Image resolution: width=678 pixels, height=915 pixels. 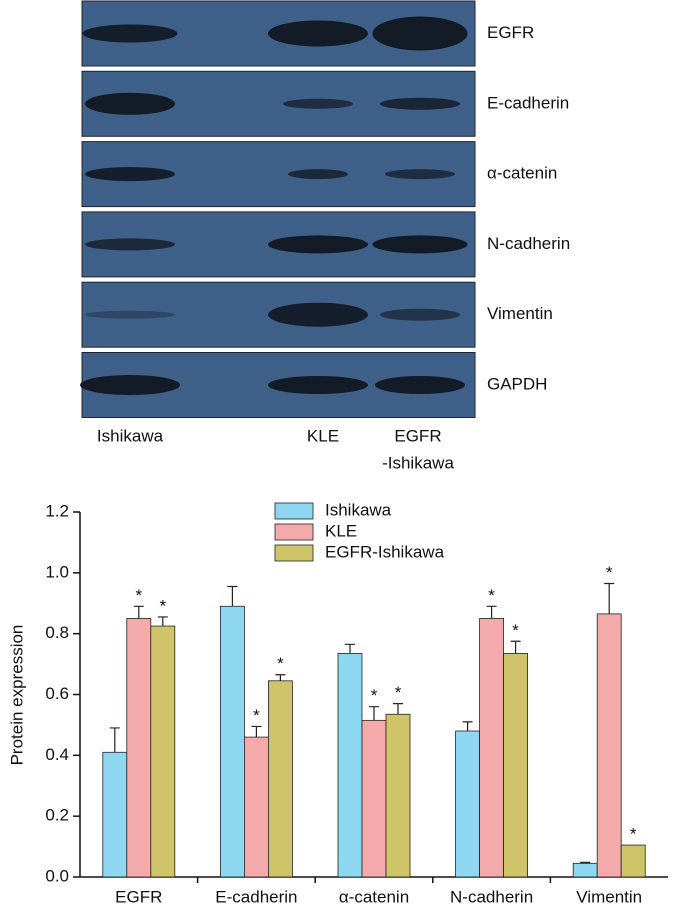 I want to click on y-tick-label: 0.8, so click(x=57, y=632).